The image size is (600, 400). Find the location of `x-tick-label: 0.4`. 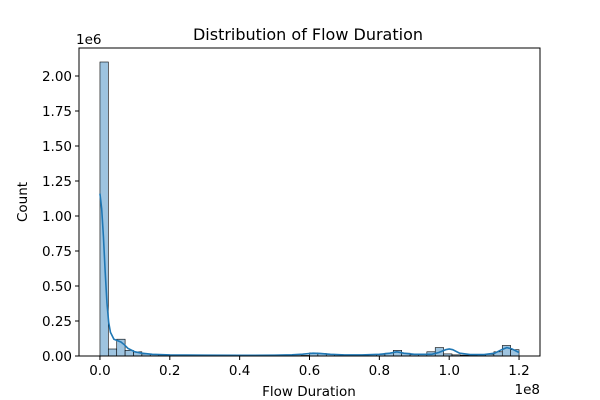

x-tick-label: 0.4 is located at coordinates (239, 371).